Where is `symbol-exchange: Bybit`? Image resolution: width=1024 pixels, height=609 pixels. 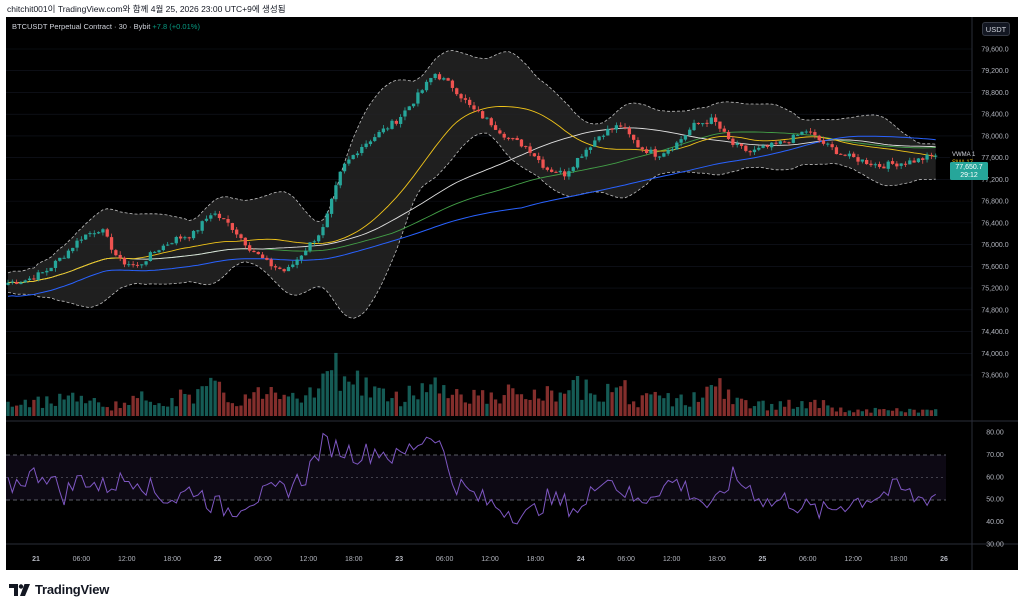
symbol-exchange: Bybit is located at coordinates (142, 26).